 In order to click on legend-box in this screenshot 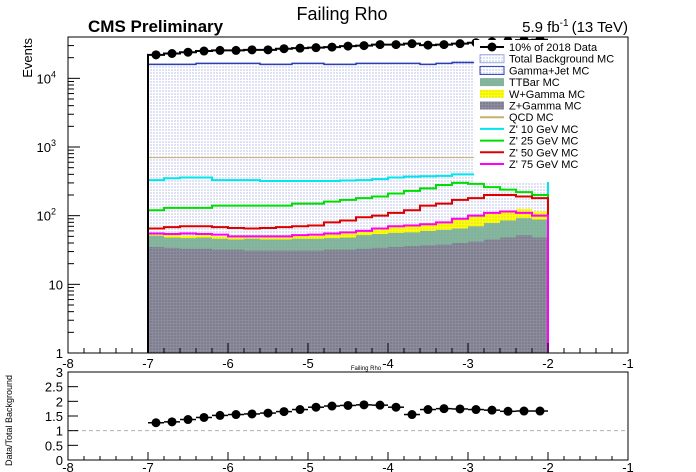, I will do `click(550, 111)`.